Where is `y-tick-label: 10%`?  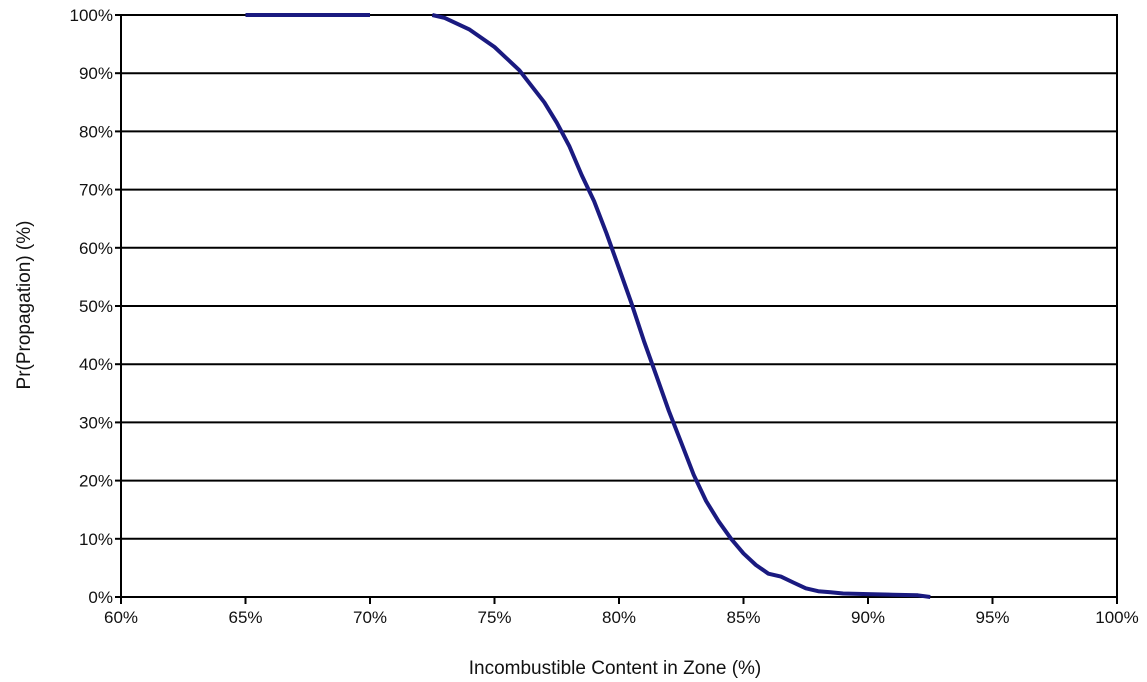 y-tick-label: 10% is located at coordinates (96, 539).